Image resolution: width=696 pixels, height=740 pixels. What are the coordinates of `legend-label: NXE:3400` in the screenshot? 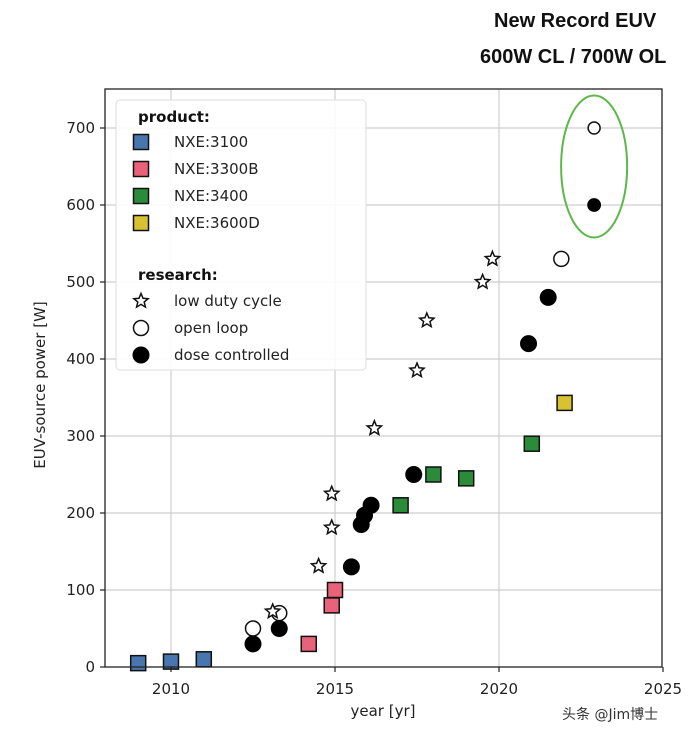 It's located at (211, 196).